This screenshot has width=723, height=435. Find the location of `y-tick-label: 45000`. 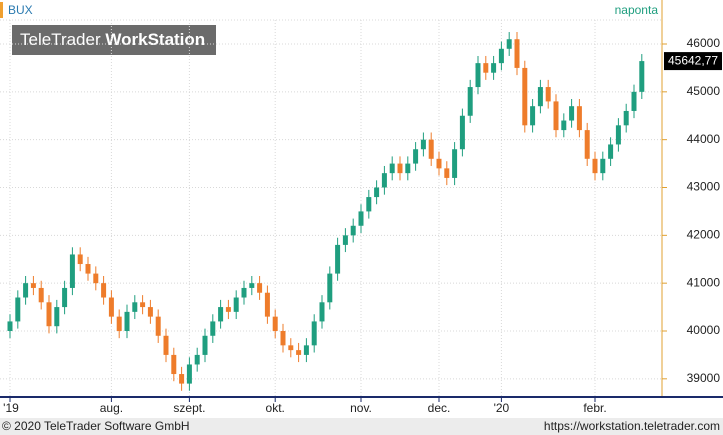

y-tick-label: 45000 is located at coordinates (704, 91).